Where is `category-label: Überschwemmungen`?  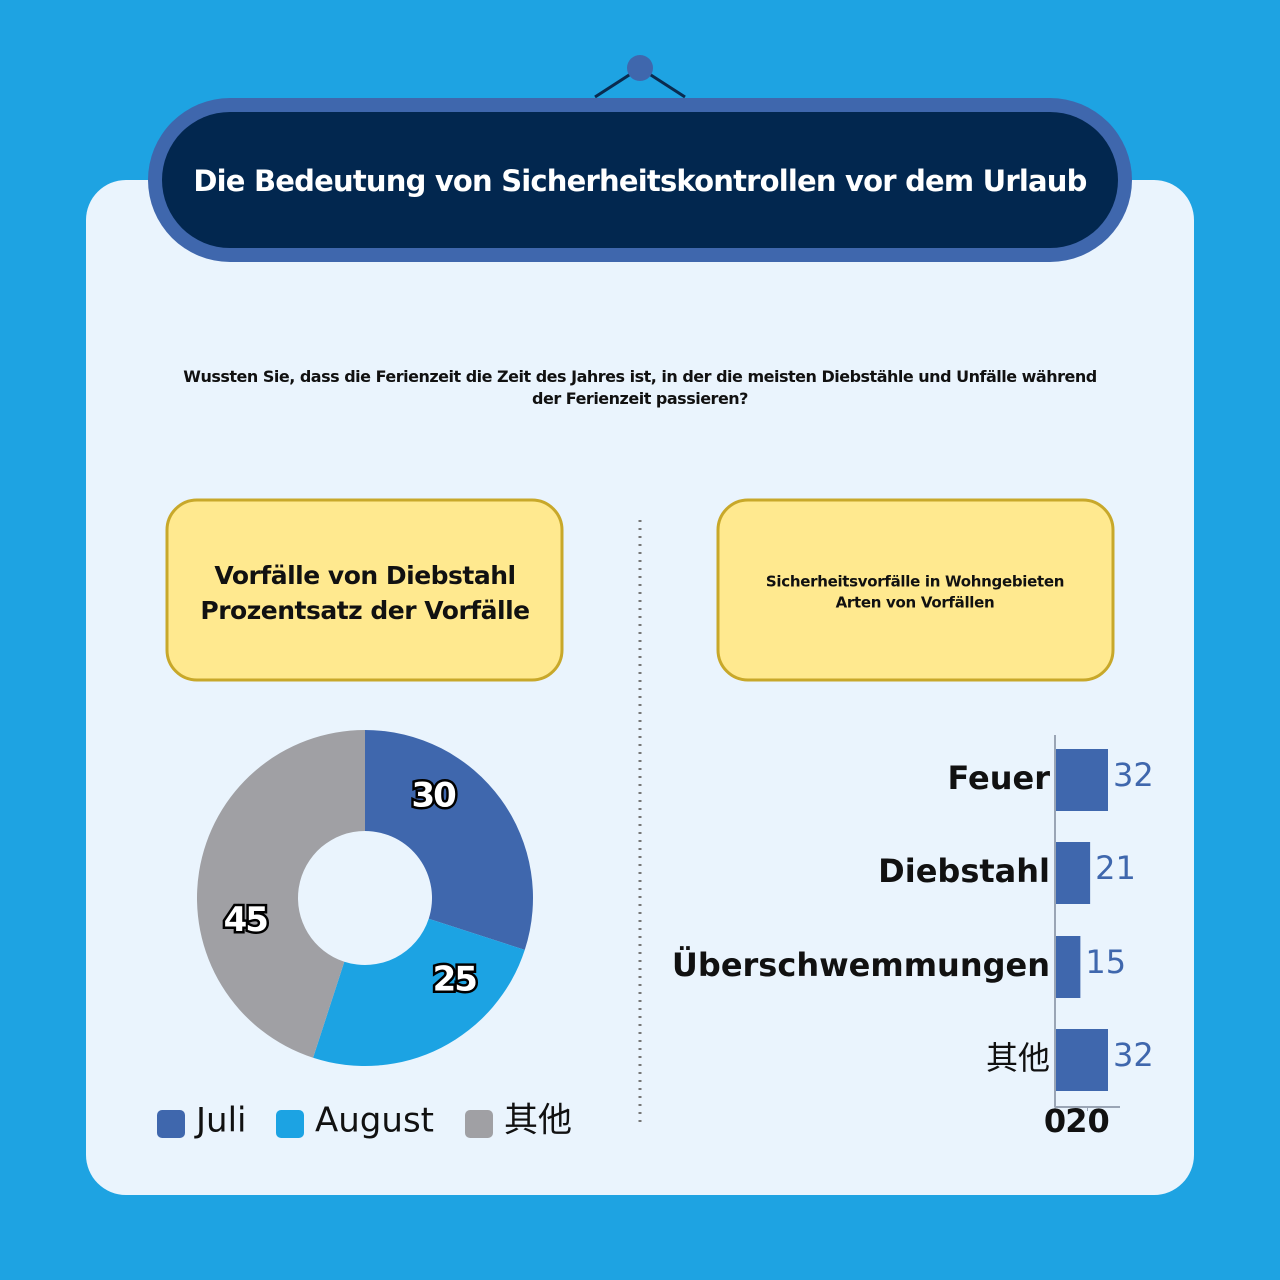 category-label: Überschwemmungen is located at coordinates (861, 965).